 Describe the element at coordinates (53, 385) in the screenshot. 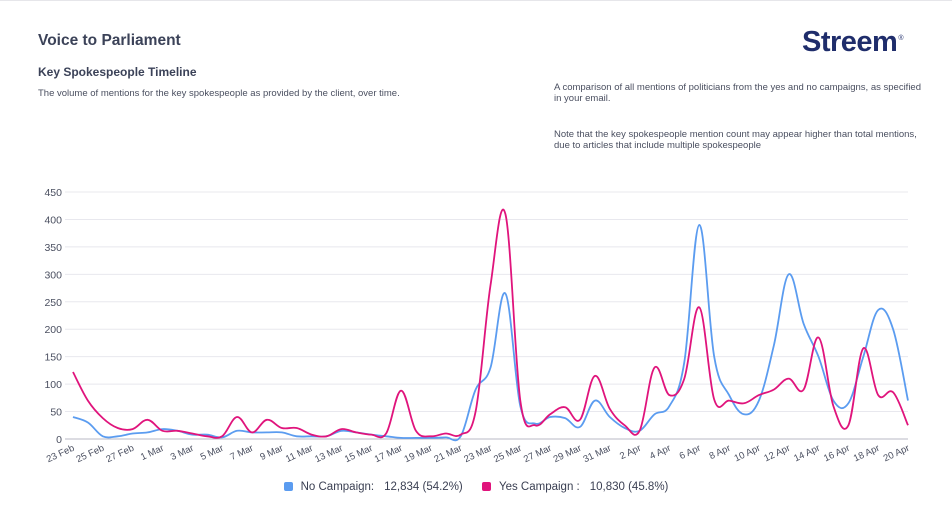

I see `y-tick-label: 100` at that location.